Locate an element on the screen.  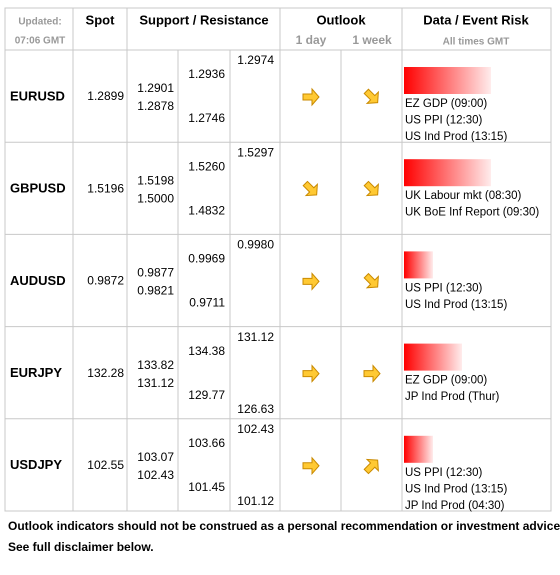
support-level: 1.4832 is located at coordinates (206, 210).